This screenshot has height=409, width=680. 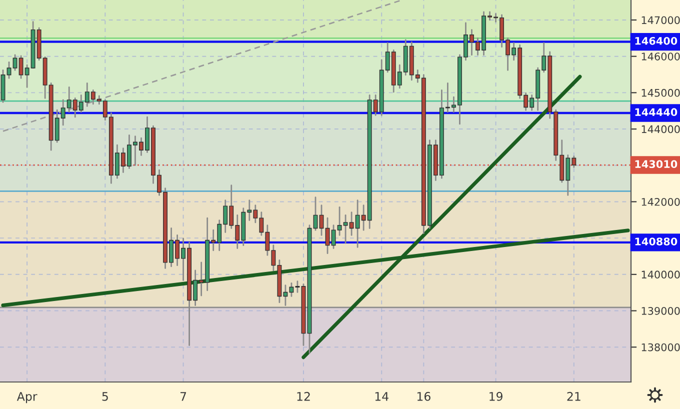 What do you see at coordinates (661, 310) in the screenshot?
I see `y-tick-label: 139000` at bounding box center [661, 310].